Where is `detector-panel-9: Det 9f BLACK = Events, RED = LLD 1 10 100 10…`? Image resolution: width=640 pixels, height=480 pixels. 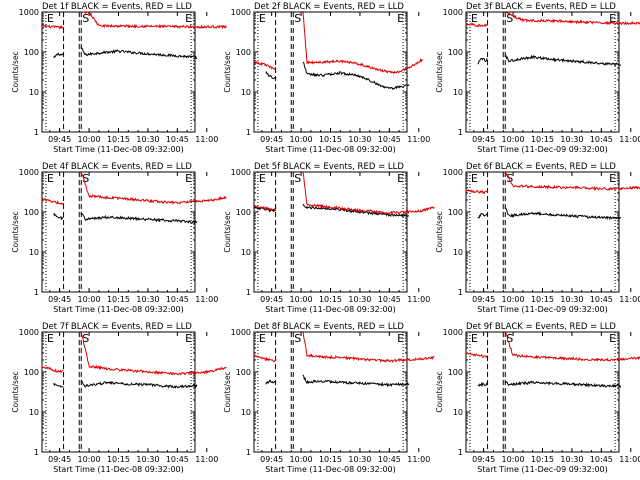
detector-panel-9: Det 9f BLACK = Events, RED = LLD 1 10 100 10… is located at coordinates (537, 398).